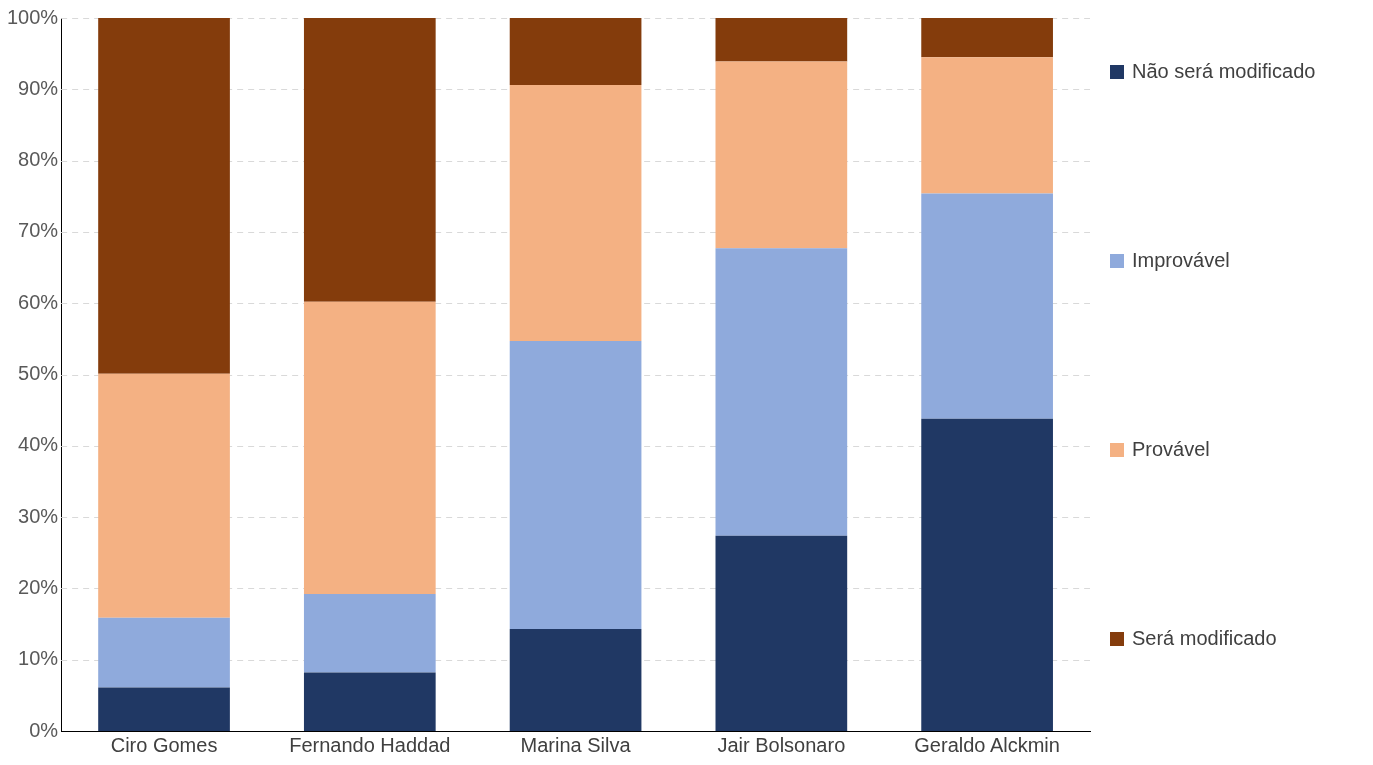 This screenshot has height=765, width=1373. Describe the element at coordinates (1204, 638) in the screenshot. I see `legend-label: Será modificado` at that location.